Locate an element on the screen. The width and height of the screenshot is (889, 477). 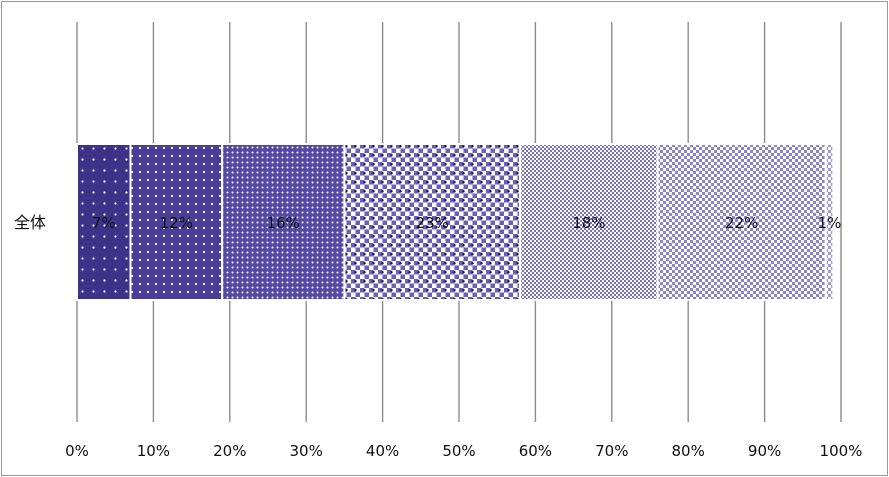
segment-label: 18% is located at coordinates (588, 223).